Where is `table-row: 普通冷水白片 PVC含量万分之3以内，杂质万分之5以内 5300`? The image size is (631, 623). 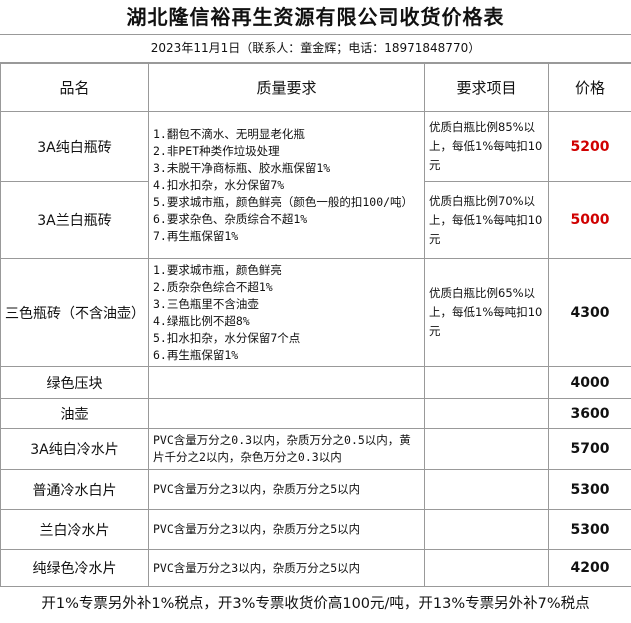 table-row: 普通冷水白片 PVC含量万分之3以内，杂质万分之5以内 5300 is located at coordinates (315, 489).